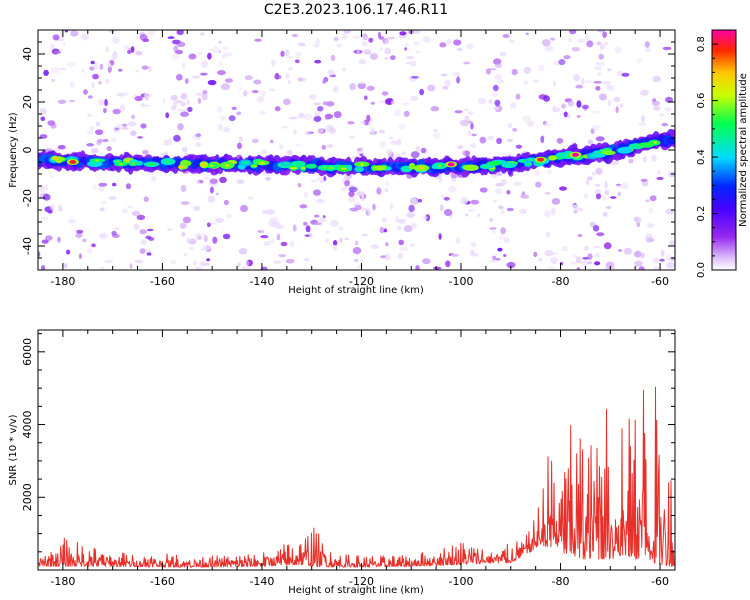  I want to click on colorbar-label: Normalized spectral amplitude, so click(743, 150).